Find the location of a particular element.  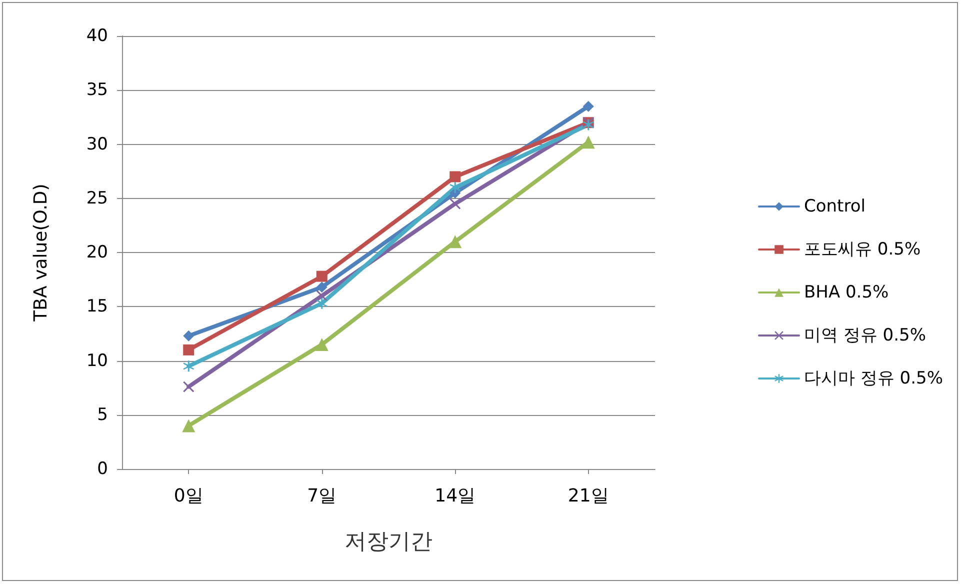

y-tick-label: 25 is located at coordinates (97, 198).